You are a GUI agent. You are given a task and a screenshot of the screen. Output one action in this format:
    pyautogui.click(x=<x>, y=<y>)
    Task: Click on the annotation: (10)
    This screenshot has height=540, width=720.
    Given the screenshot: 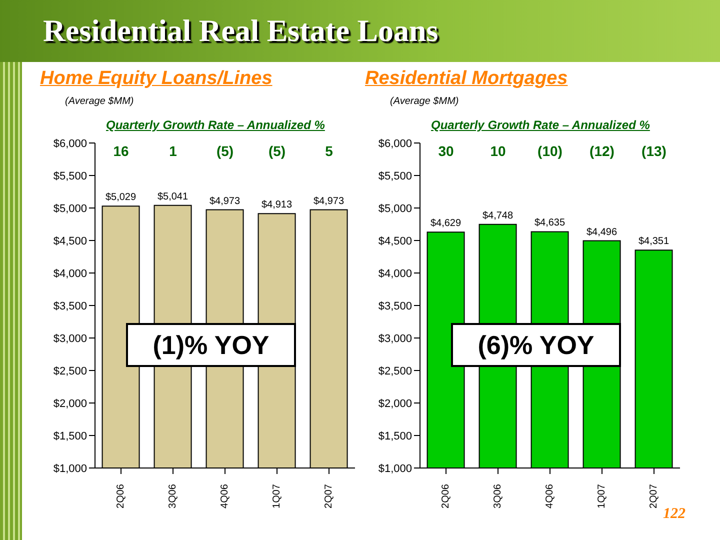 What is the action you would take?
    pyautogui.click(x=550, y=151)
    